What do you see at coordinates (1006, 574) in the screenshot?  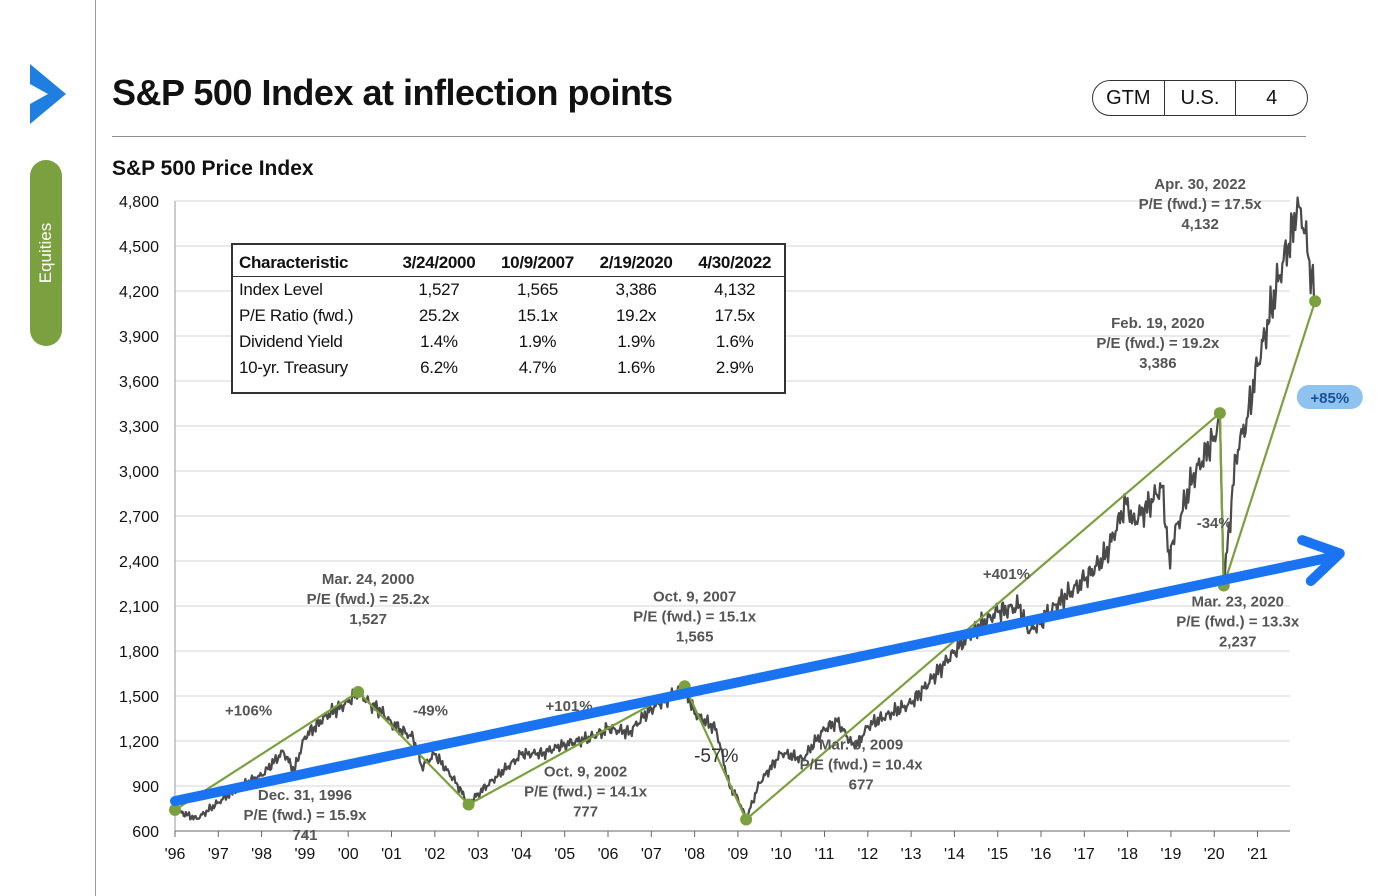 I see `change-label: +401%` at bounding box center [1006, 574].